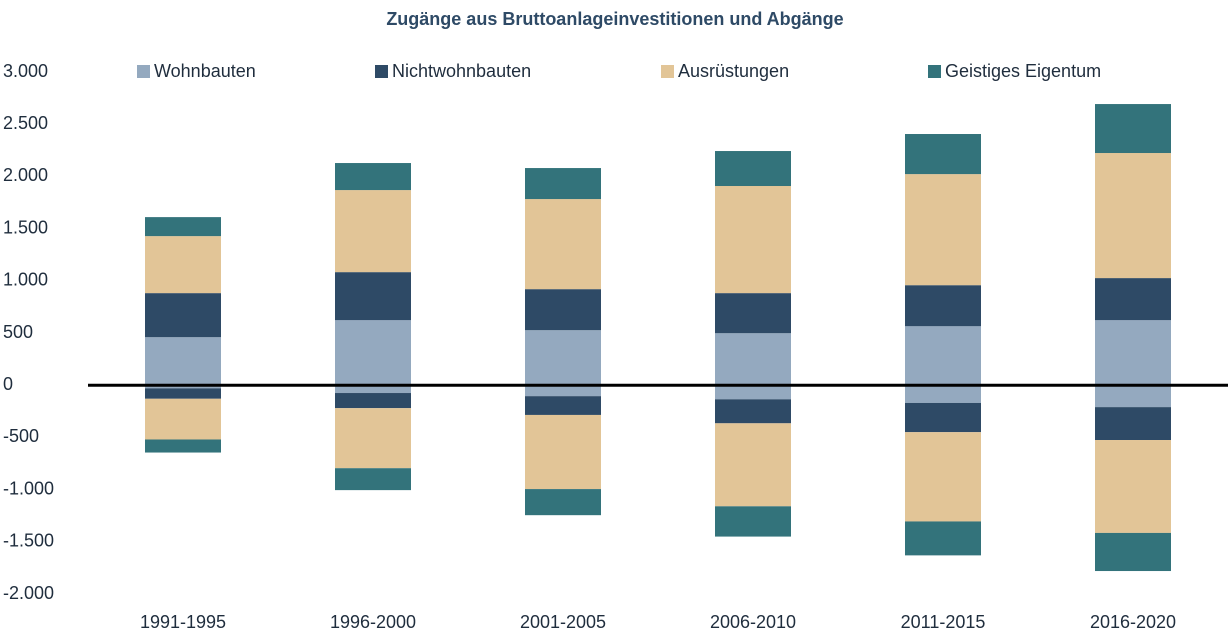 The width and height of the screenshot is (1228, 640). I want to click on x-tick-label: 1996-2000, so click(373, 622).